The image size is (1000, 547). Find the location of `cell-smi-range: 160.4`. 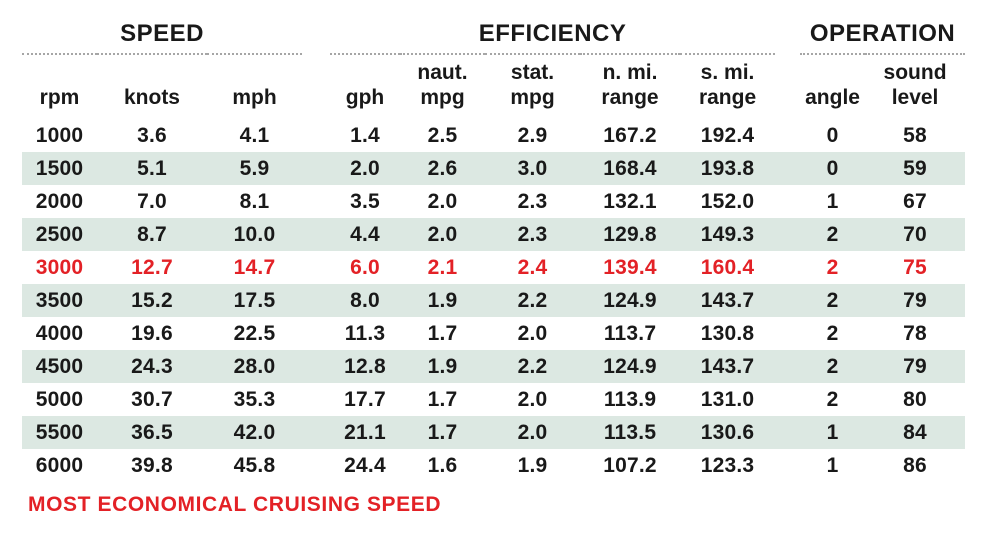

cell-smi-range: 160.4 is located at coordinates (727, 267).